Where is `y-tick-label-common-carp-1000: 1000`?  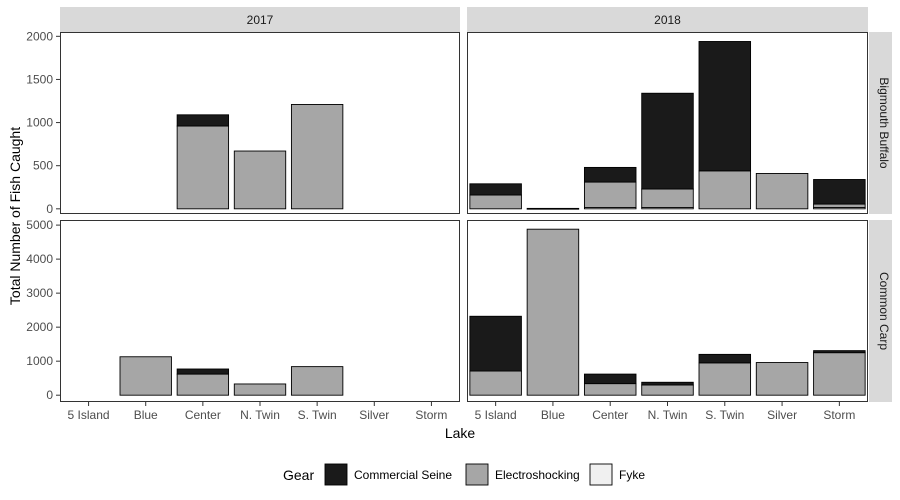 y-tick-label-common-carp-1000: 1000 is located at coordinates (39, 361).